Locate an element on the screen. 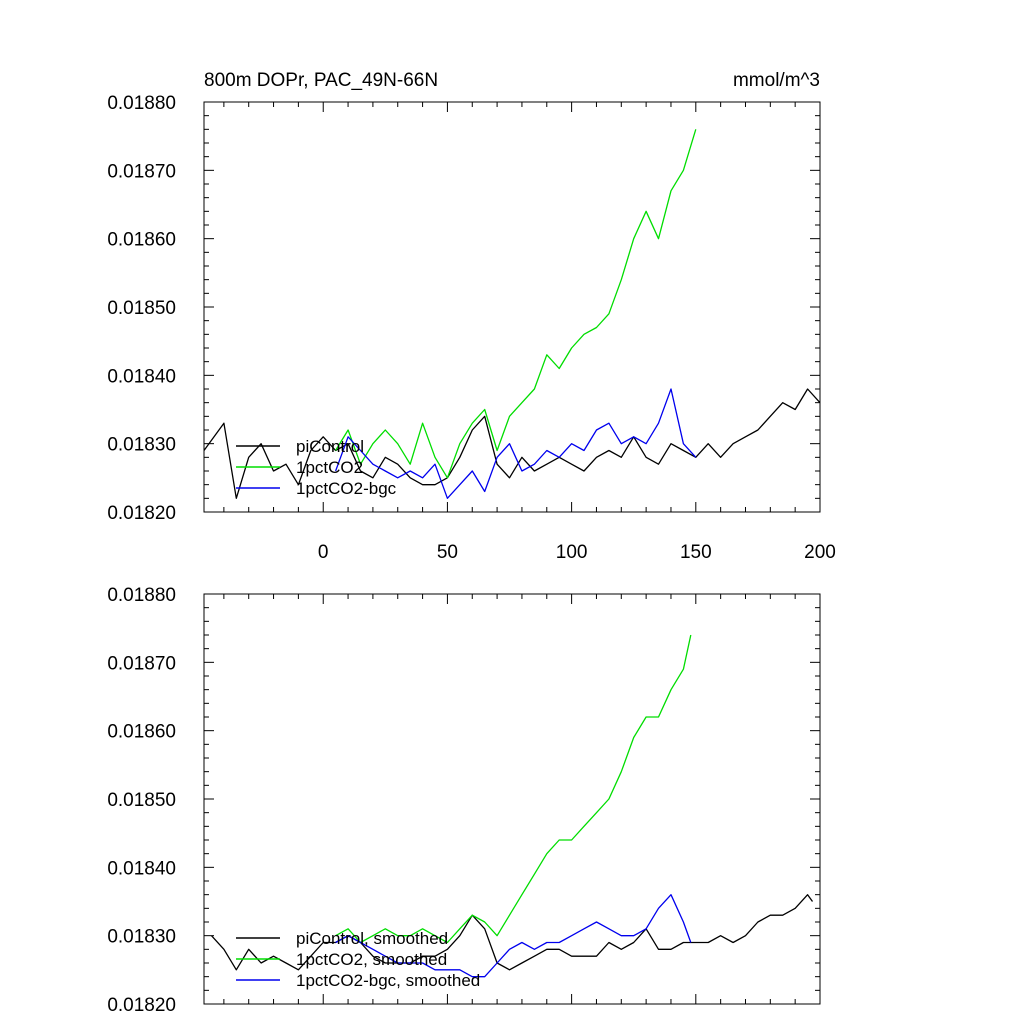  chart-title: 800m DOPr, PAC_49N-66N is located at coordinates (321, 80).